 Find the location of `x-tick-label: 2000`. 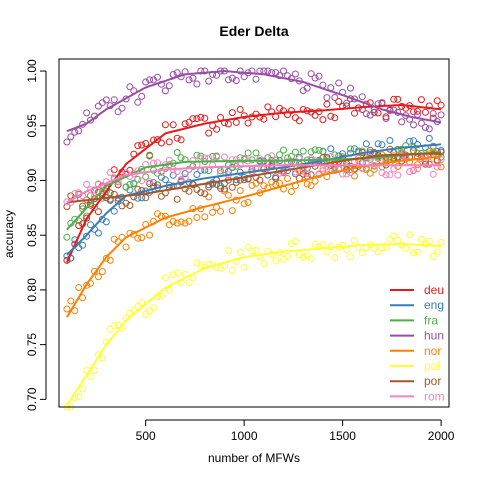

x-tick-label: 2000 is located at coordinates (441, 436).